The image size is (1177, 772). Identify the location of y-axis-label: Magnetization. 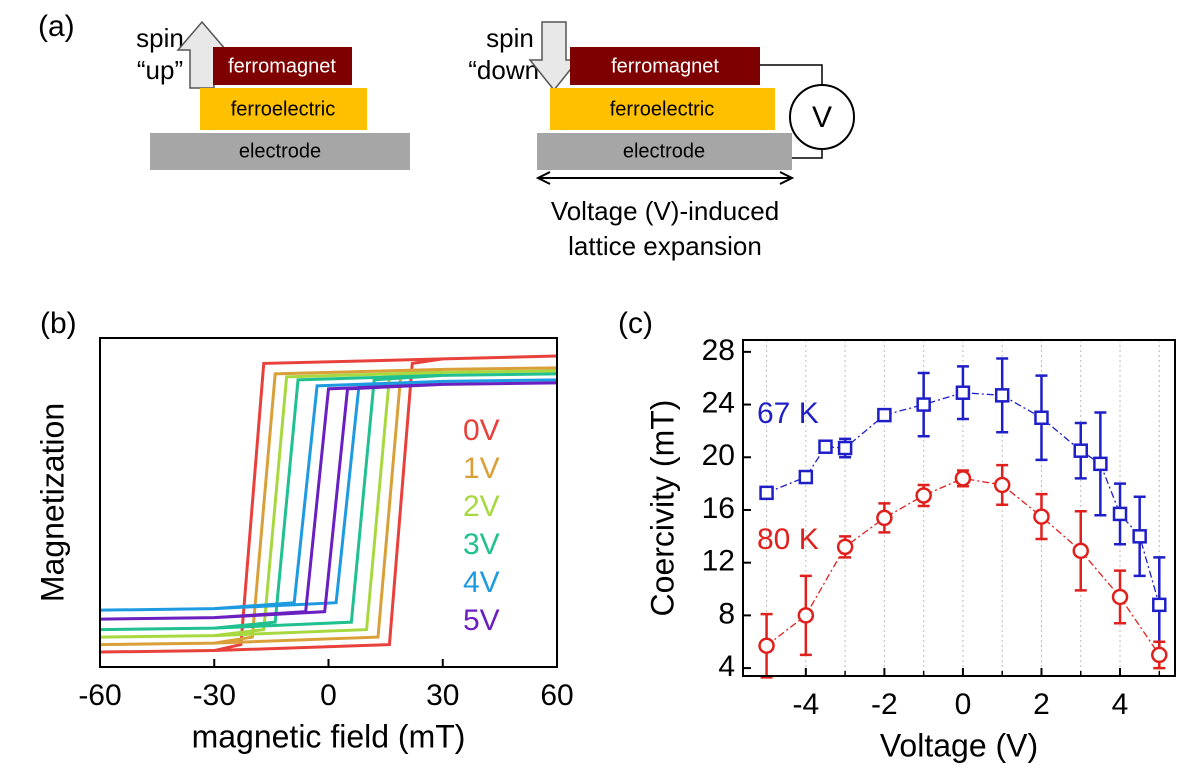
(52, 502).